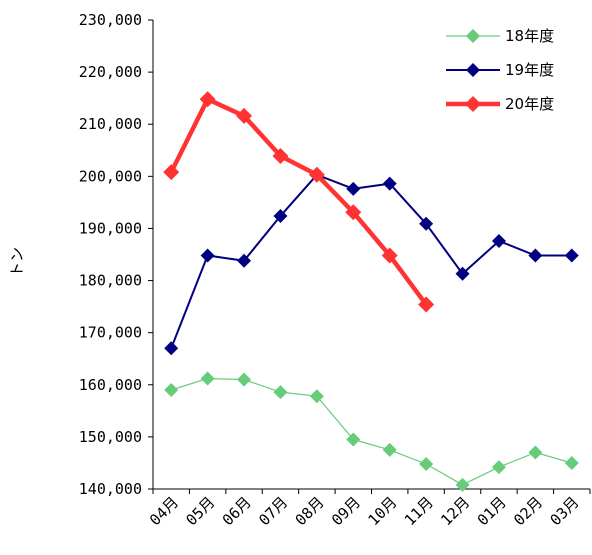 The width and height of the screenshot is (592, 555). Describe the element at coordinates (455, 511) in the screenshot. I see `x-tick-label: 12月` at that location.